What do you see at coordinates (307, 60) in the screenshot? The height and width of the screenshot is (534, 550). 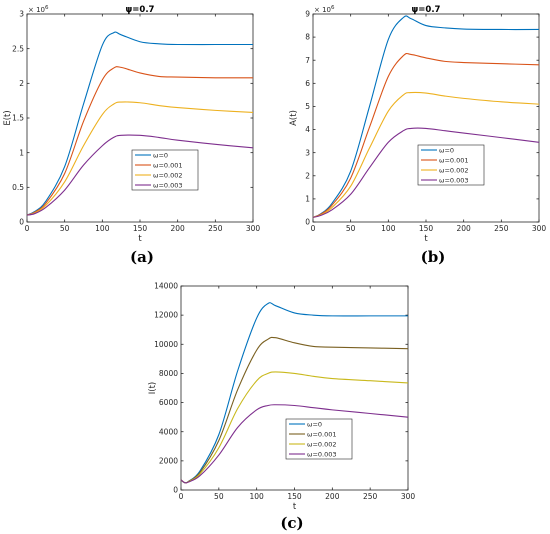 I see `y-tick-label: 7` at bounding box center [307, 60].